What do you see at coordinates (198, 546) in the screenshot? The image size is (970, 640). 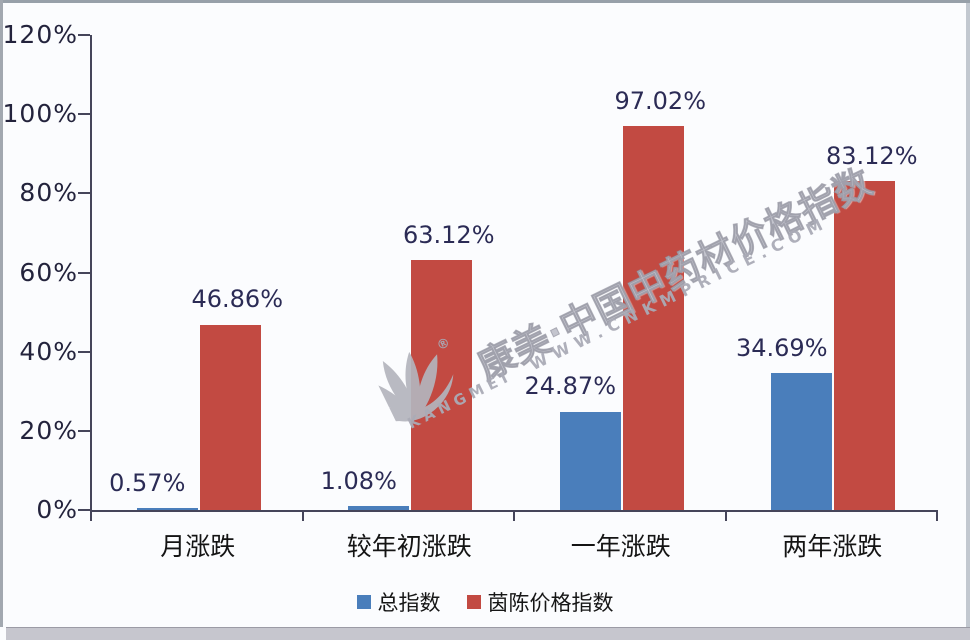 I see `x-axis-category-label: 月涨跌` at bounding box center [198, 546].